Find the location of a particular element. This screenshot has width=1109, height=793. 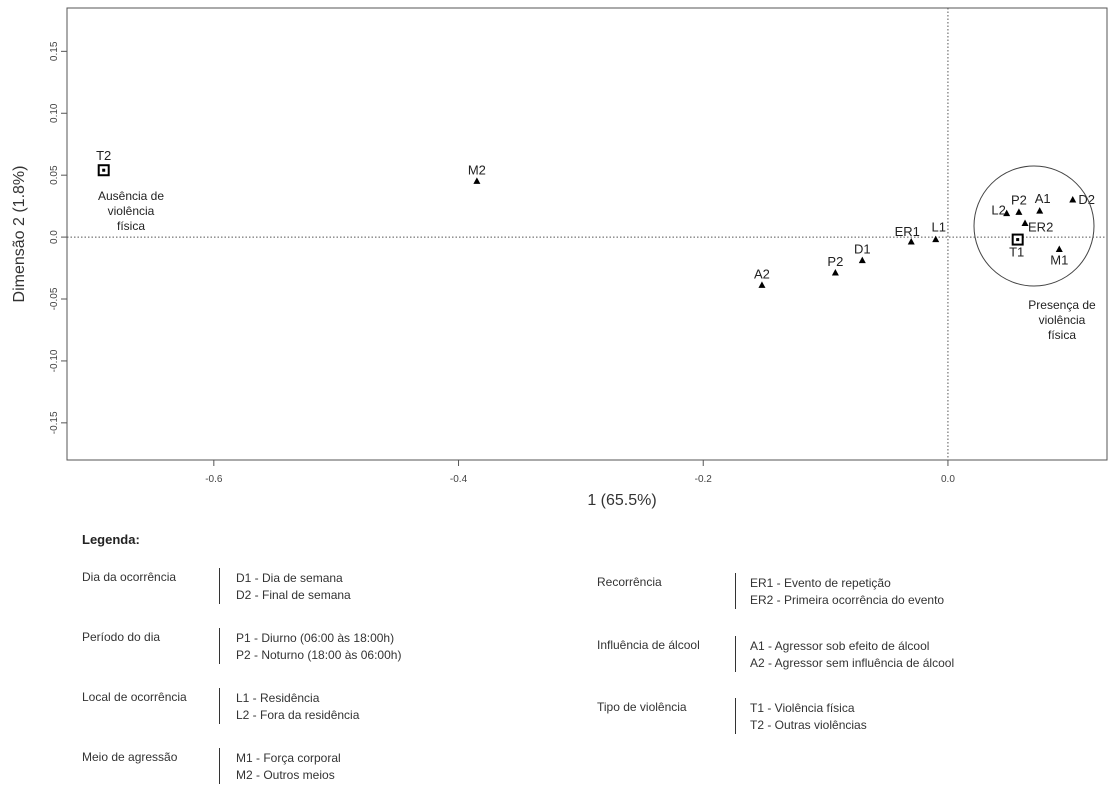

legend-group-label: Tipo de violência is located at coordinates (642, 707).